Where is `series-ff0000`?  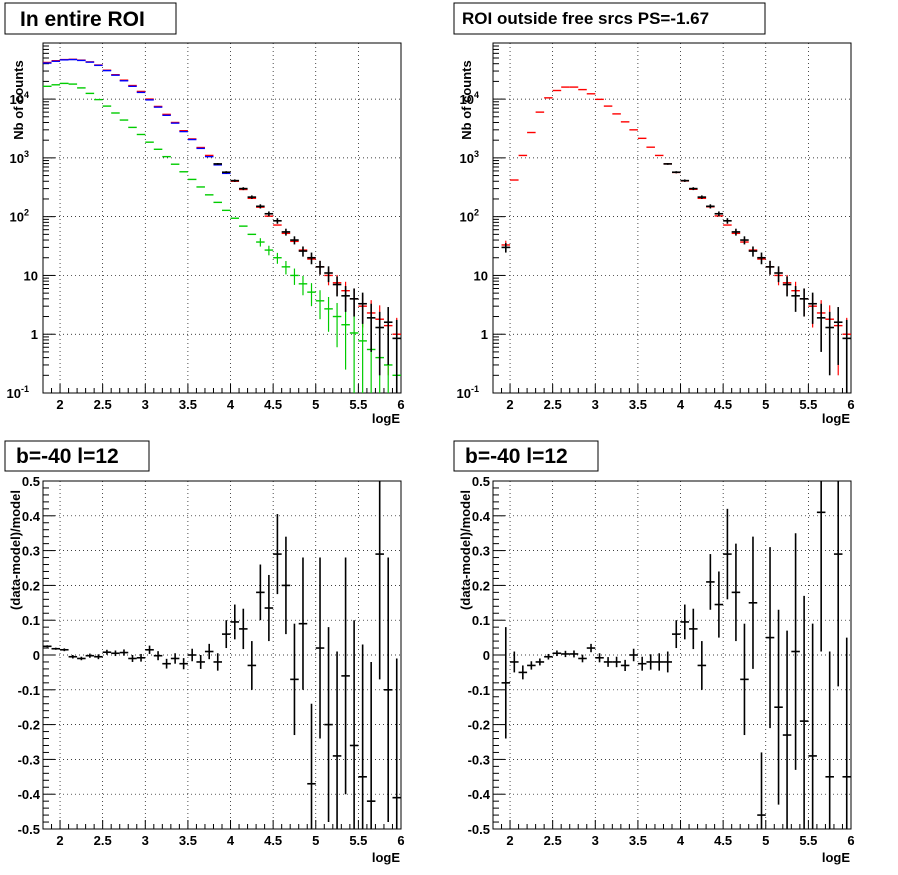
series-ff0000 is located at coordinates (676, 239).